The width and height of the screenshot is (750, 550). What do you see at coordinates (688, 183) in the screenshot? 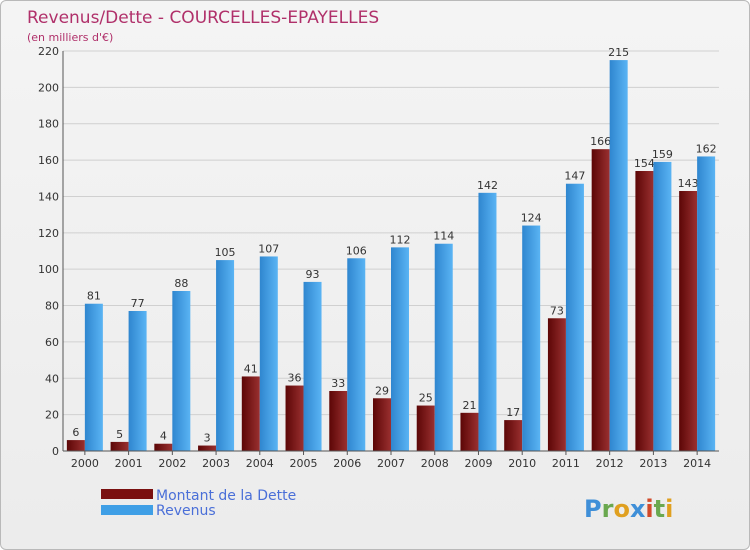
I see `value-label-dette: 143` at bounding box center [688, 183].